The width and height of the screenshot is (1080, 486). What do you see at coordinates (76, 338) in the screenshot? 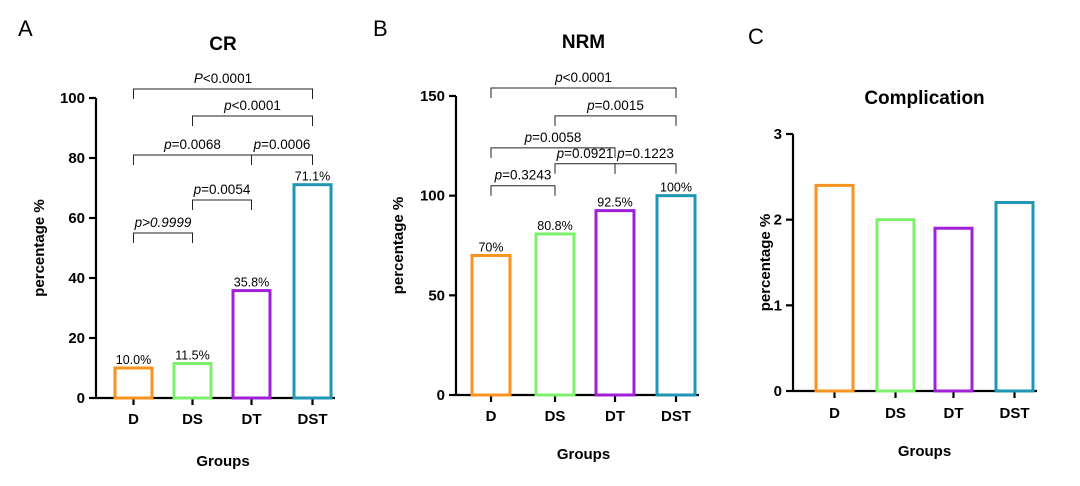
I see `y-tick-label: 20` at bounding box center [76, 338].